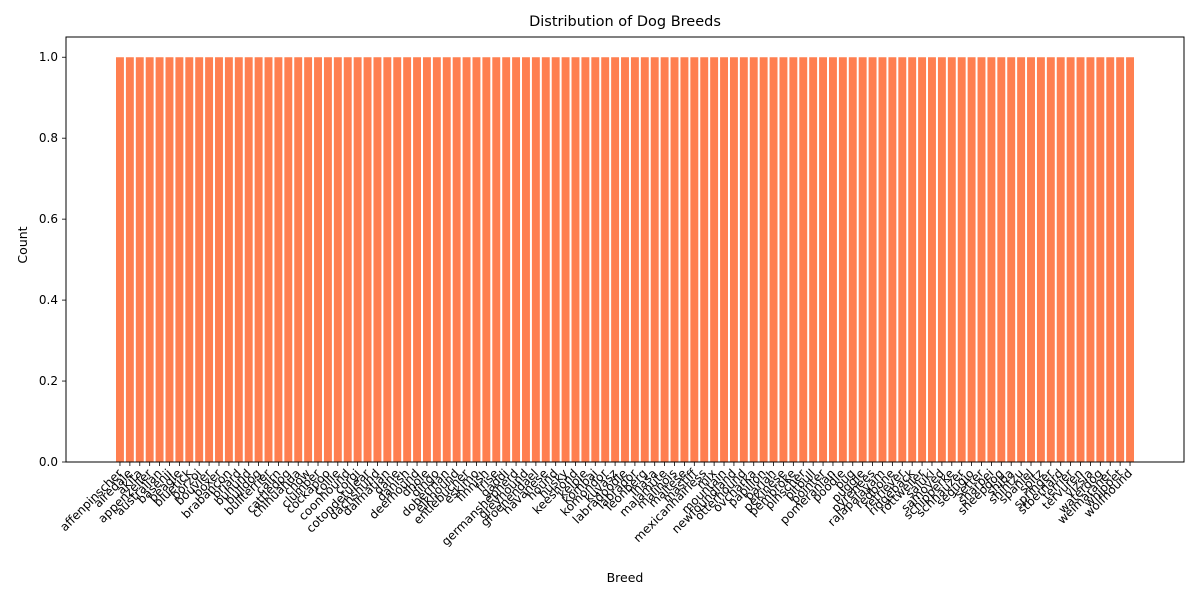  Describe the element at coordinates (120, 260) in the screenshot. I see `bar-affenpinscher` at that location.